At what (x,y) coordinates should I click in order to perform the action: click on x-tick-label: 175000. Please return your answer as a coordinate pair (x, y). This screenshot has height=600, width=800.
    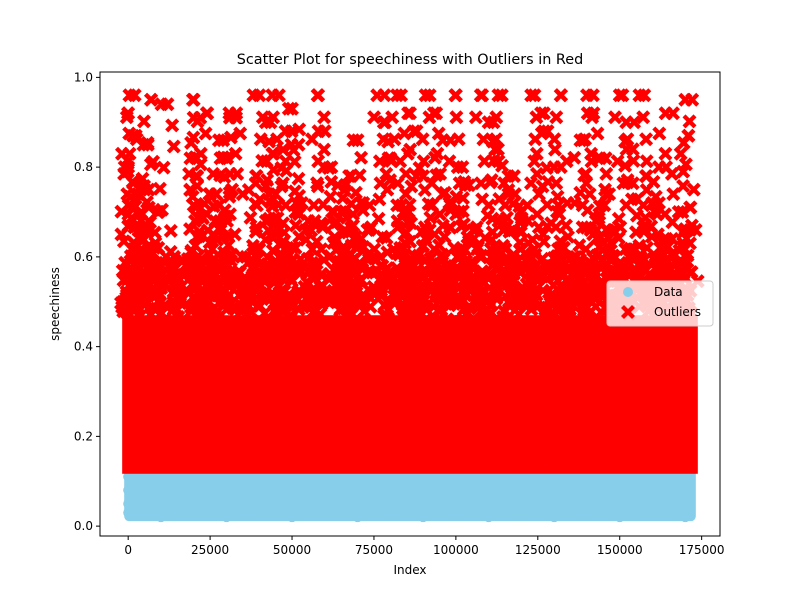
    Looking at the image, I should click on (702, 550).